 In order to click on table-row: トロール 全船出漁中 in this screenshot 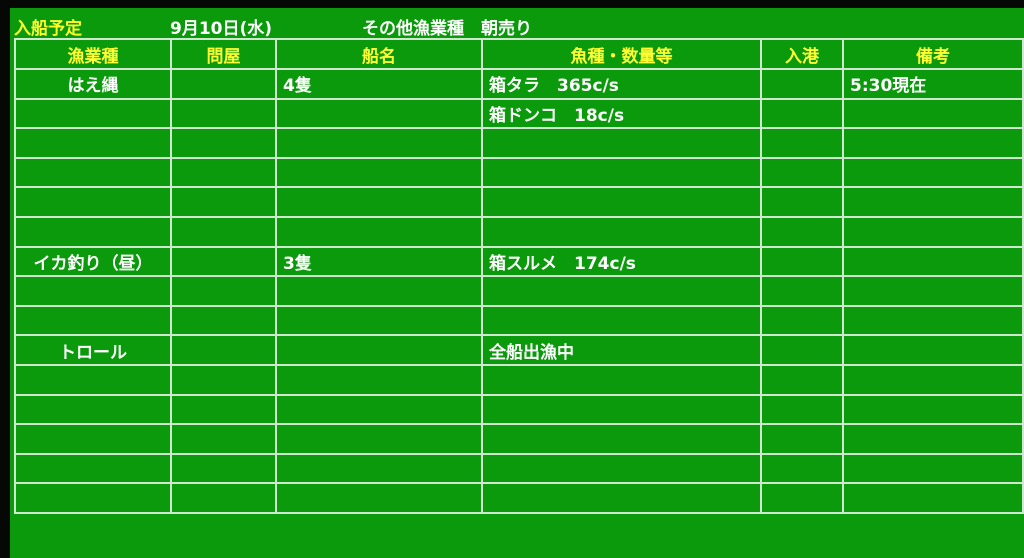, I will do `click(519, 350)`.